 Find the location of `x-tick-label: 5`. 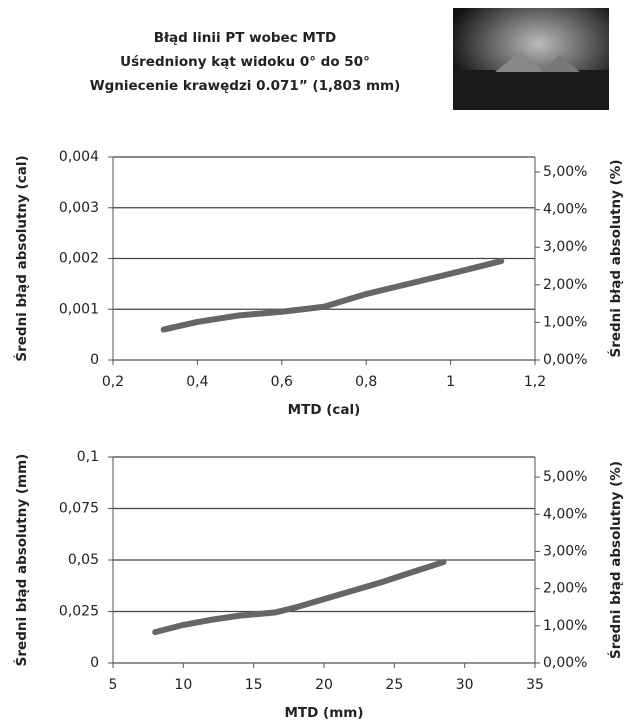

x-tick-label: 5 is located at coordinates (113, 685).